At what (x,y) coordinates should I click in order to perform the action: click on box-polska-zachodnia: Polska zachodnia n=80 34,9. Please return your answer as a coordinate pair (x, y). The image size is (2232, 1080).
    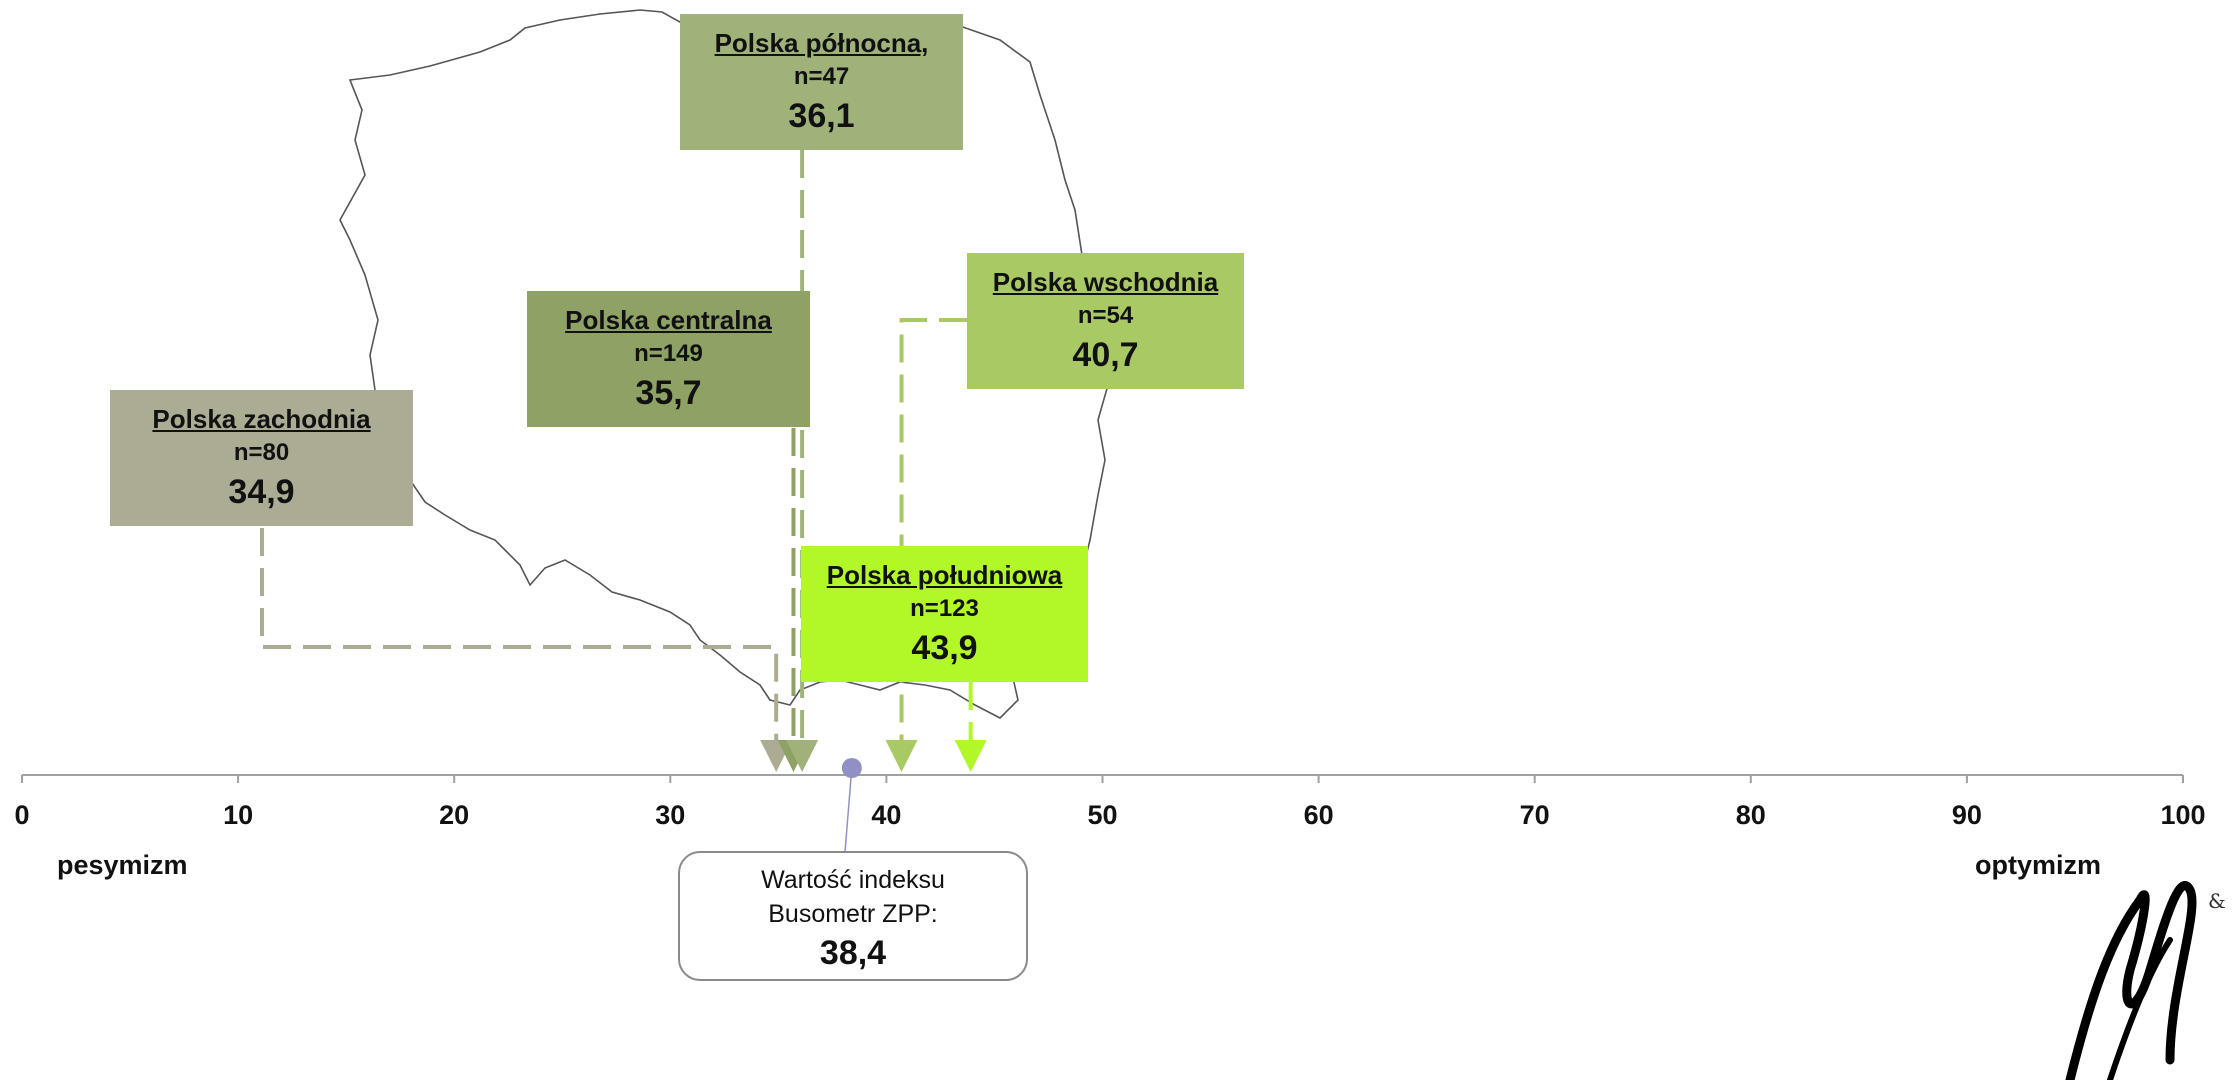
    Looking at the image, I should click on (261, 458).